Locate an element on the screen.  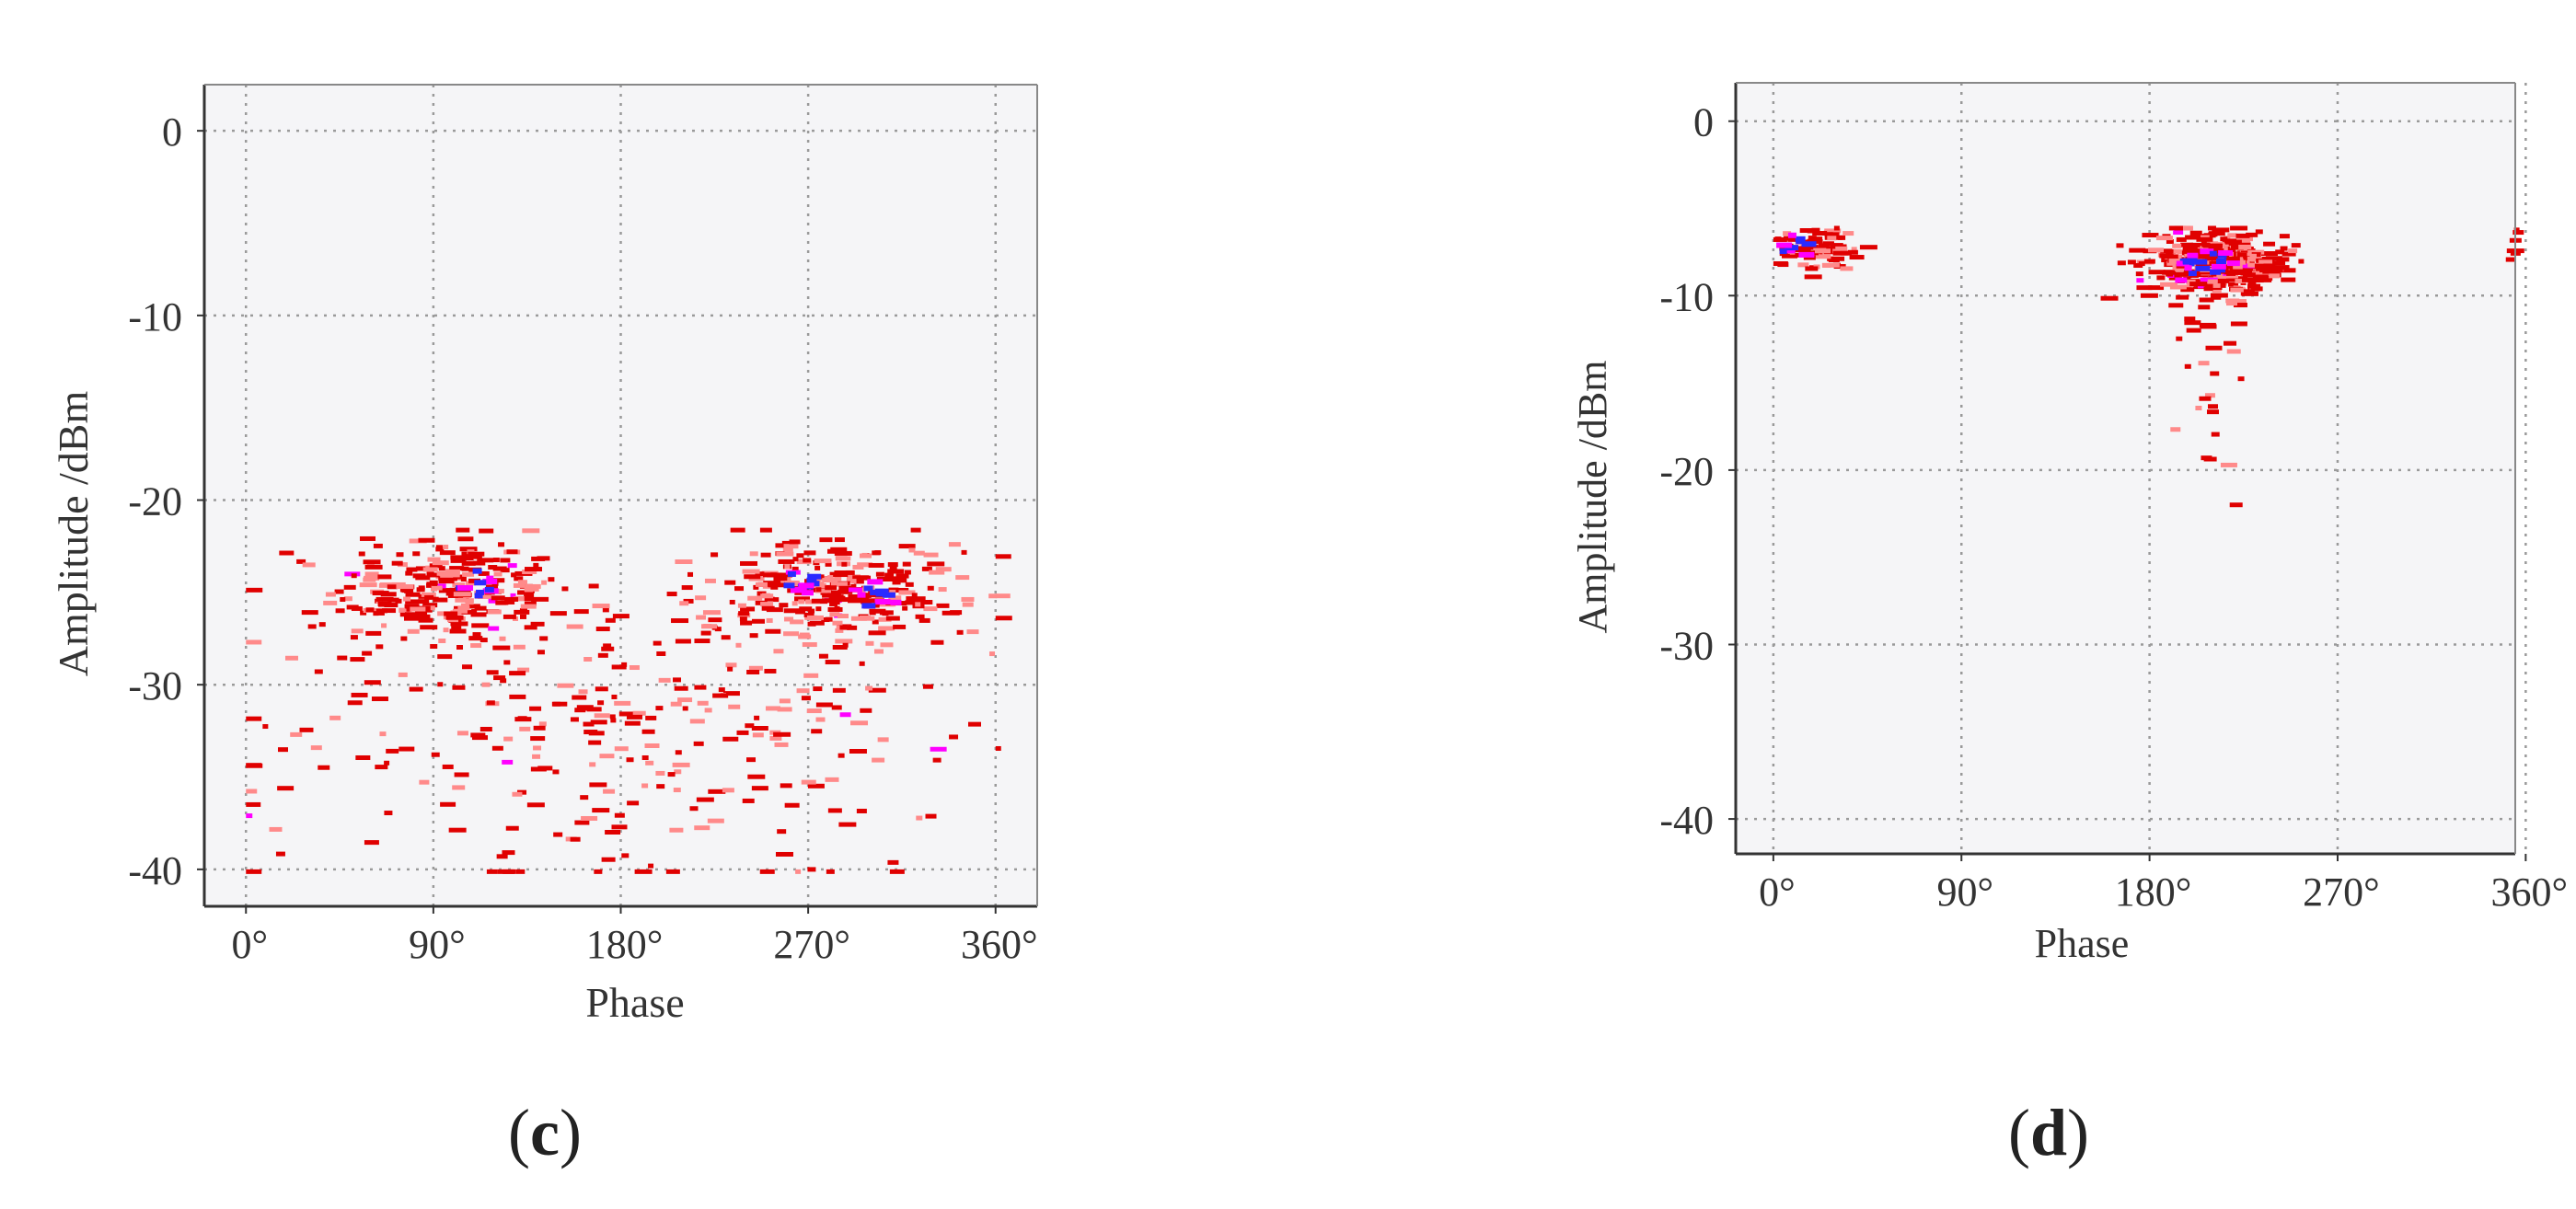
caption-c: (c) is located at coordinates (545, 1133).